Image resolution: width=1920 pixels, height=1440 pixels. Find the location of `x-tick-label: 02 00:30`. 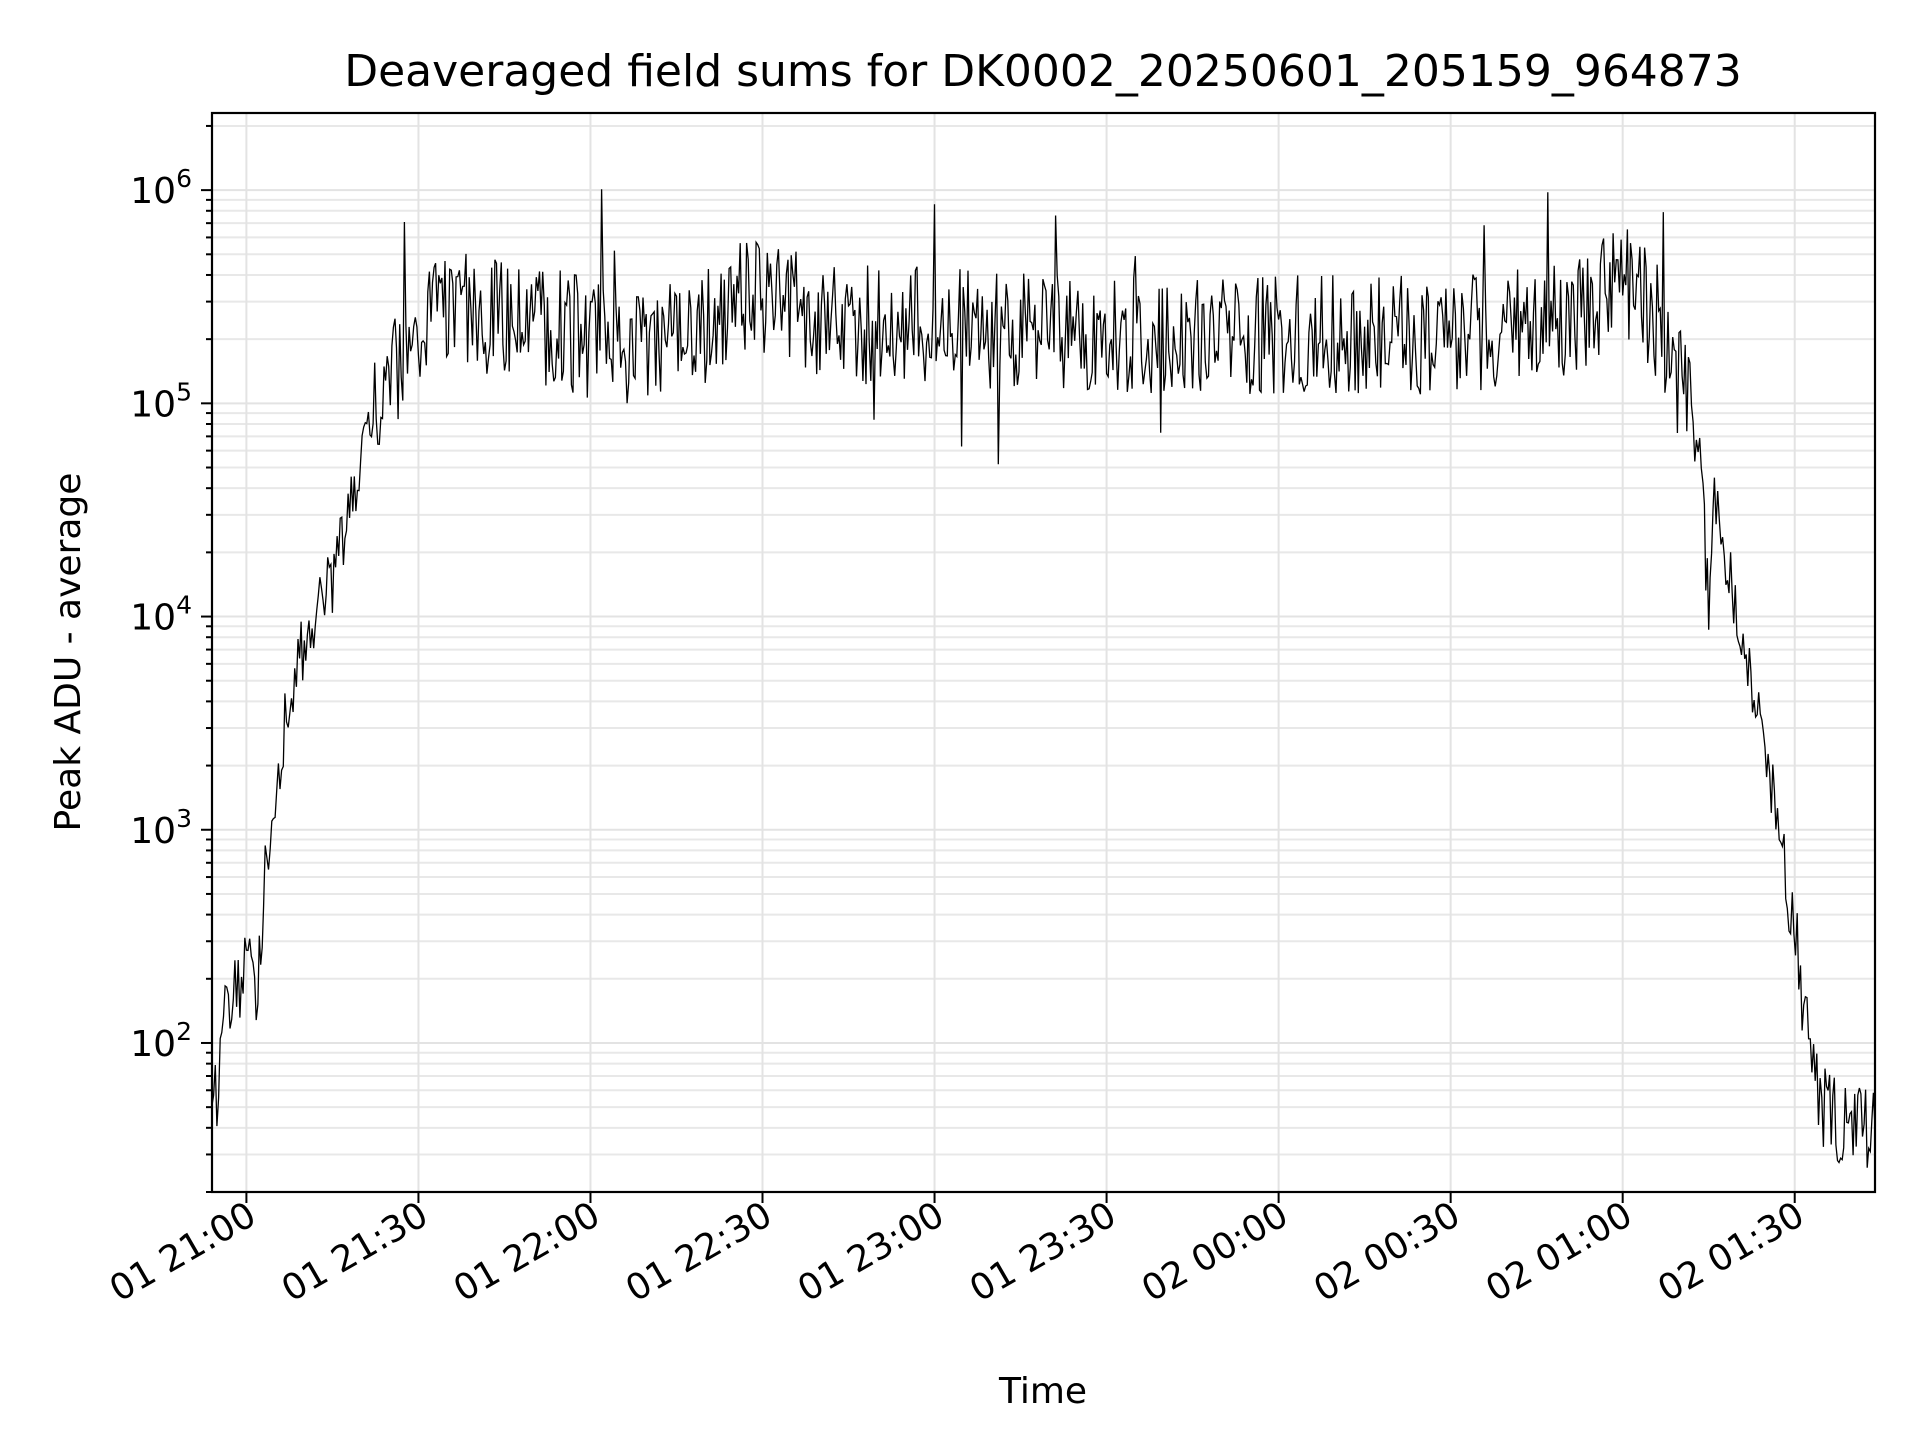

x-tick-label: 02 00:30 is located at coordinates (1387, 1252).